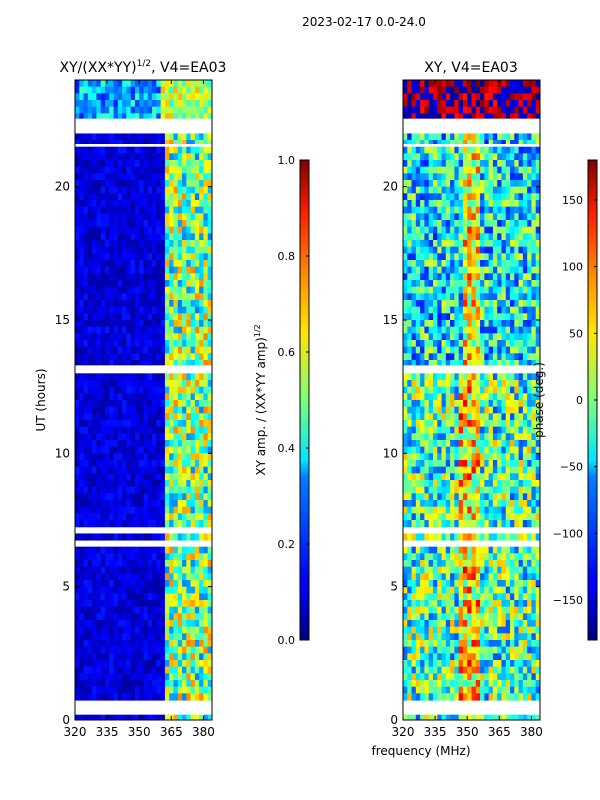 The image size is (600, 800). I want to click on left-xtick-label: 365, so click(171, 732).